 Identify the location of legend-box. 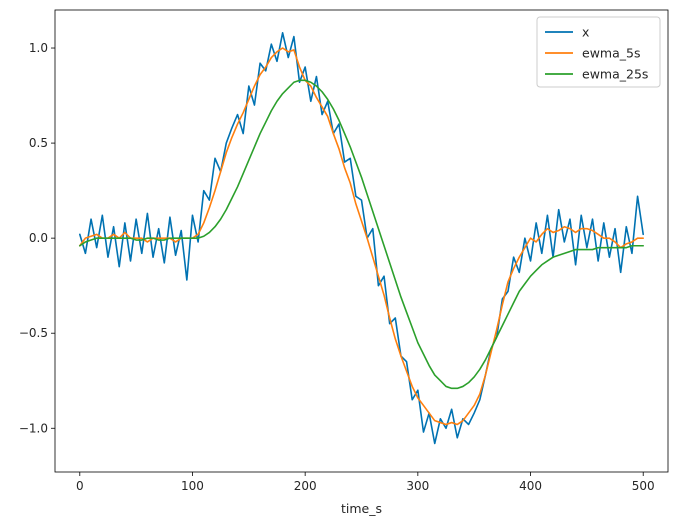
(598, 52).